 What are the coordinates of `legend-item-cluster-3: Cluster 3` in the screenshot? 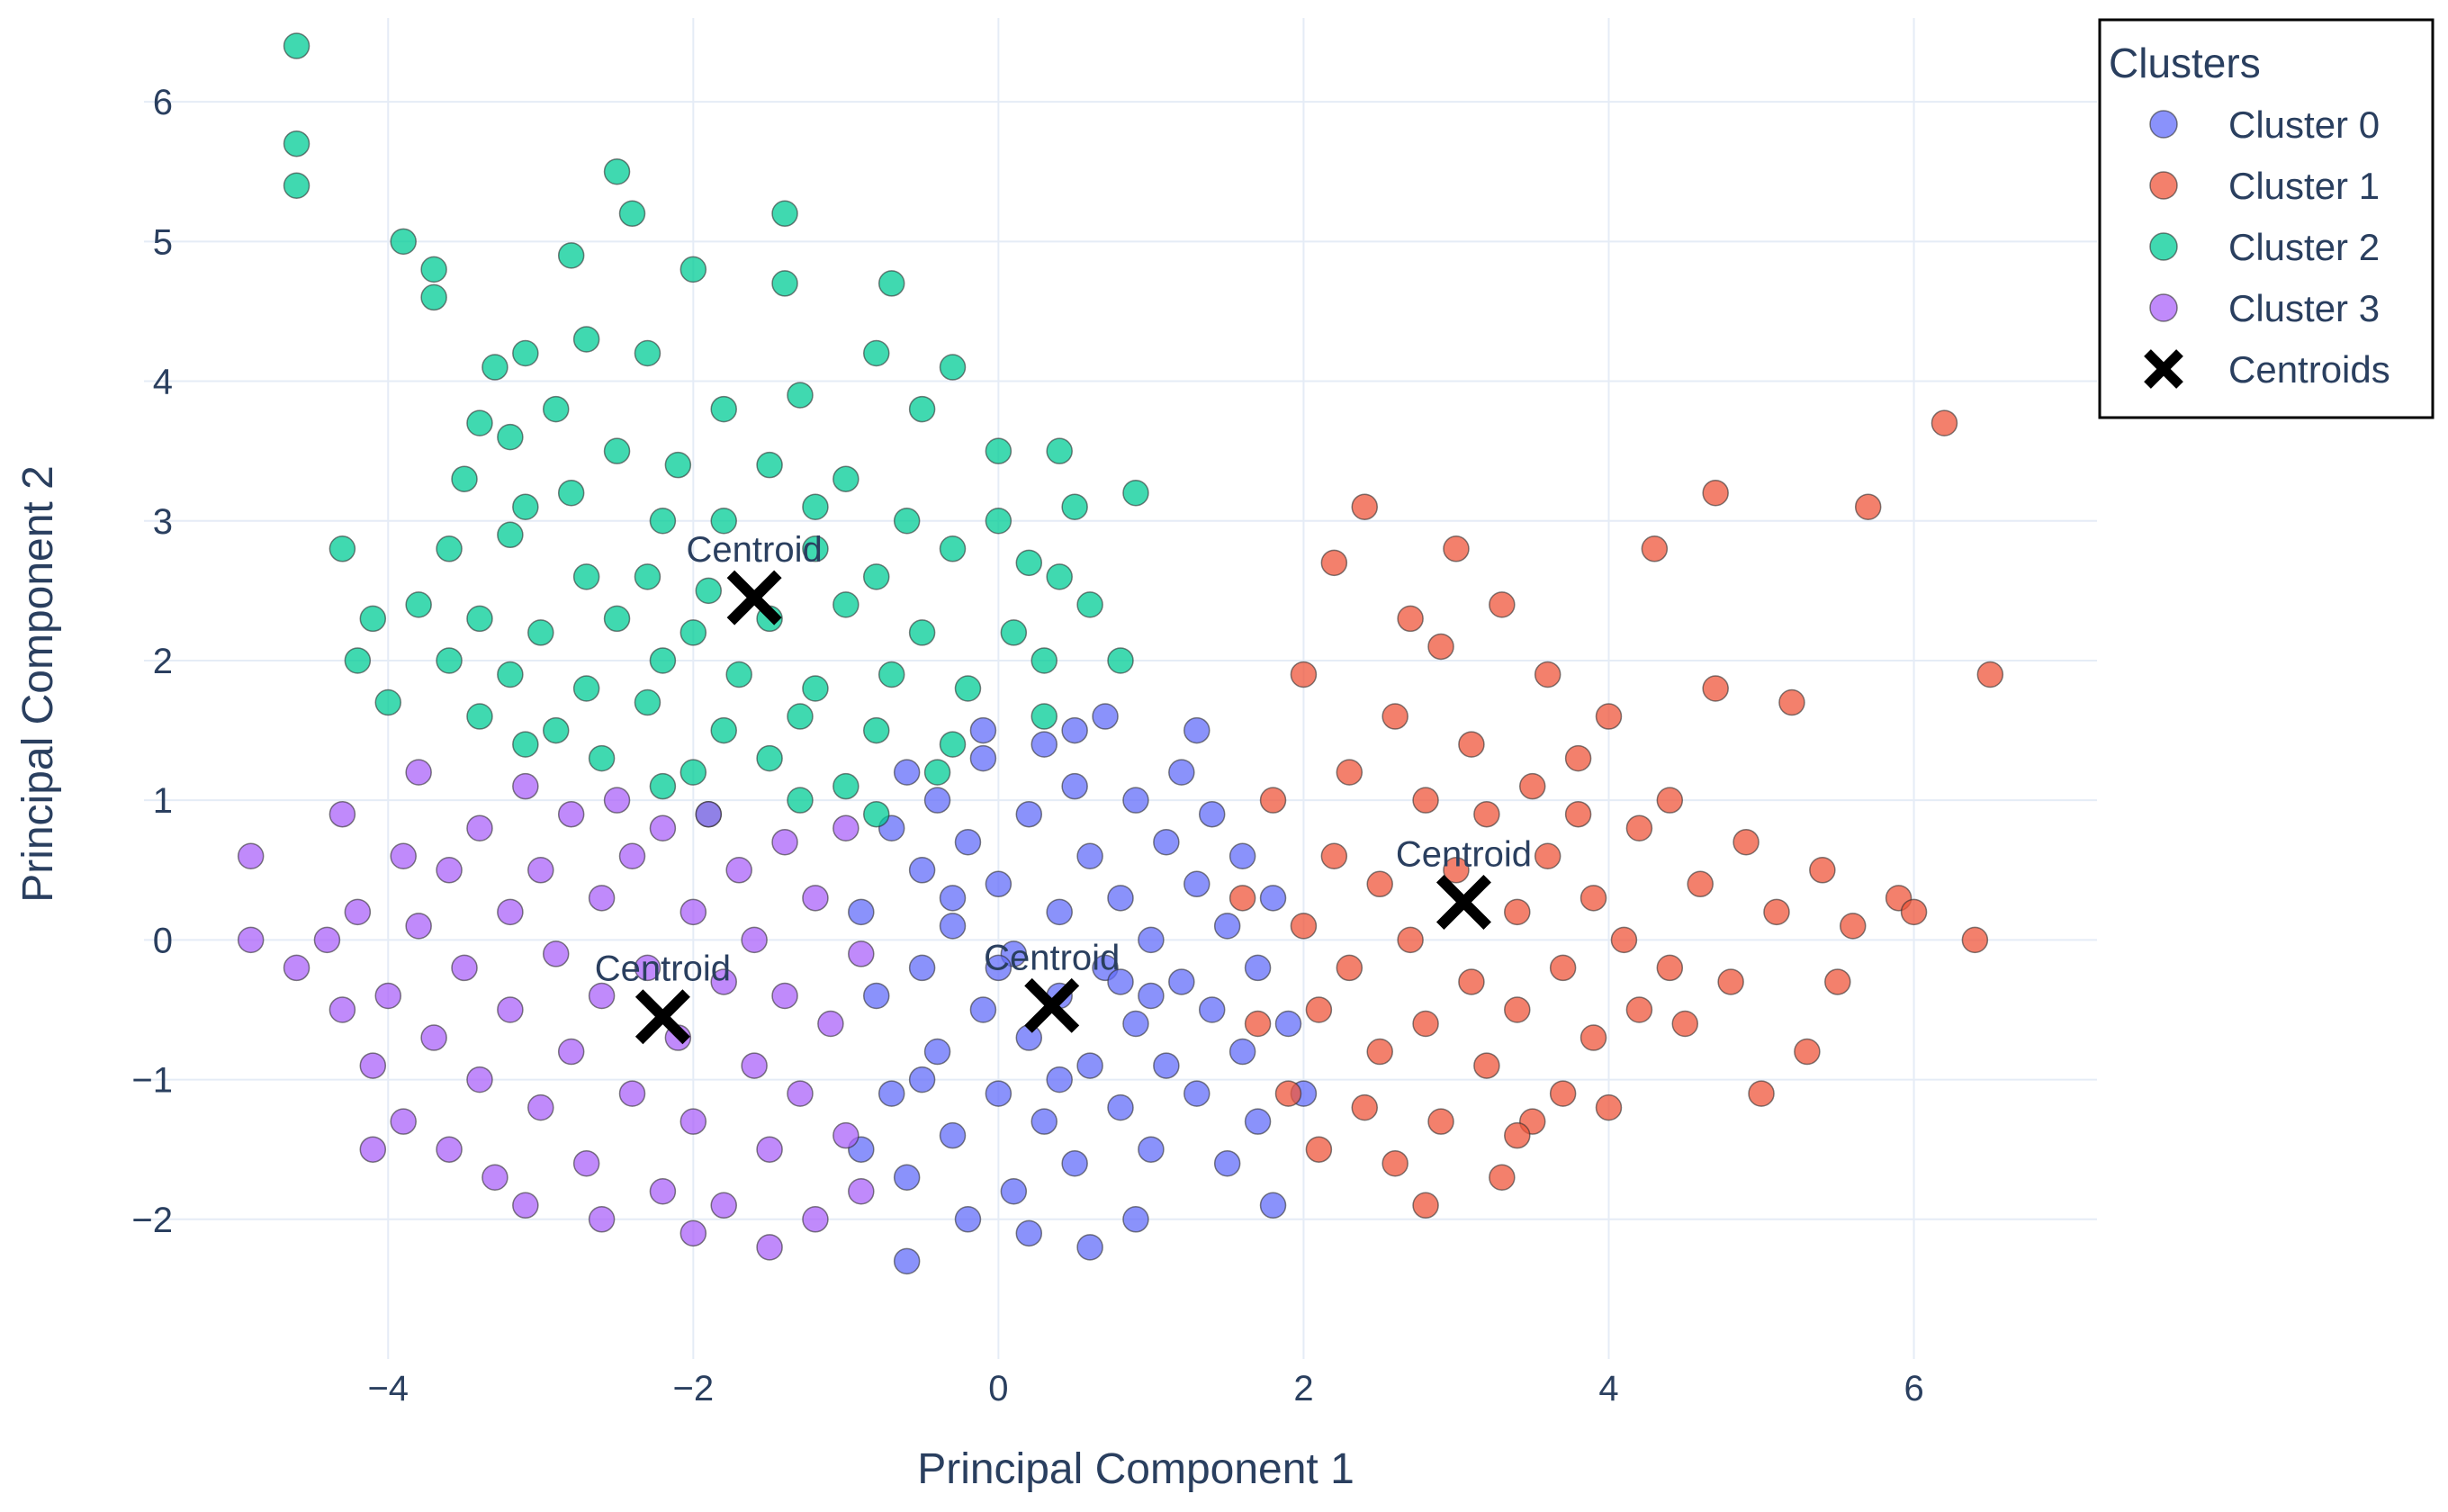 It's located at (2265, 308).